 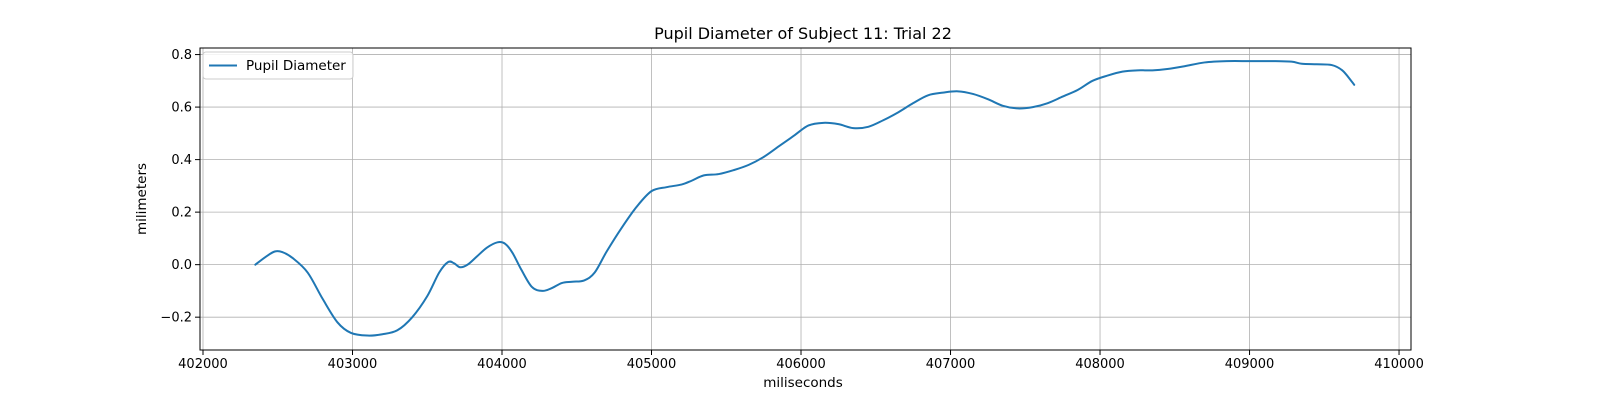 What do you see at coordinates (803, 33) in the screenshot?
I see `chart-title: Pupil Diameter of Subject 11: Trial 22` at bounding box center [803, 33].